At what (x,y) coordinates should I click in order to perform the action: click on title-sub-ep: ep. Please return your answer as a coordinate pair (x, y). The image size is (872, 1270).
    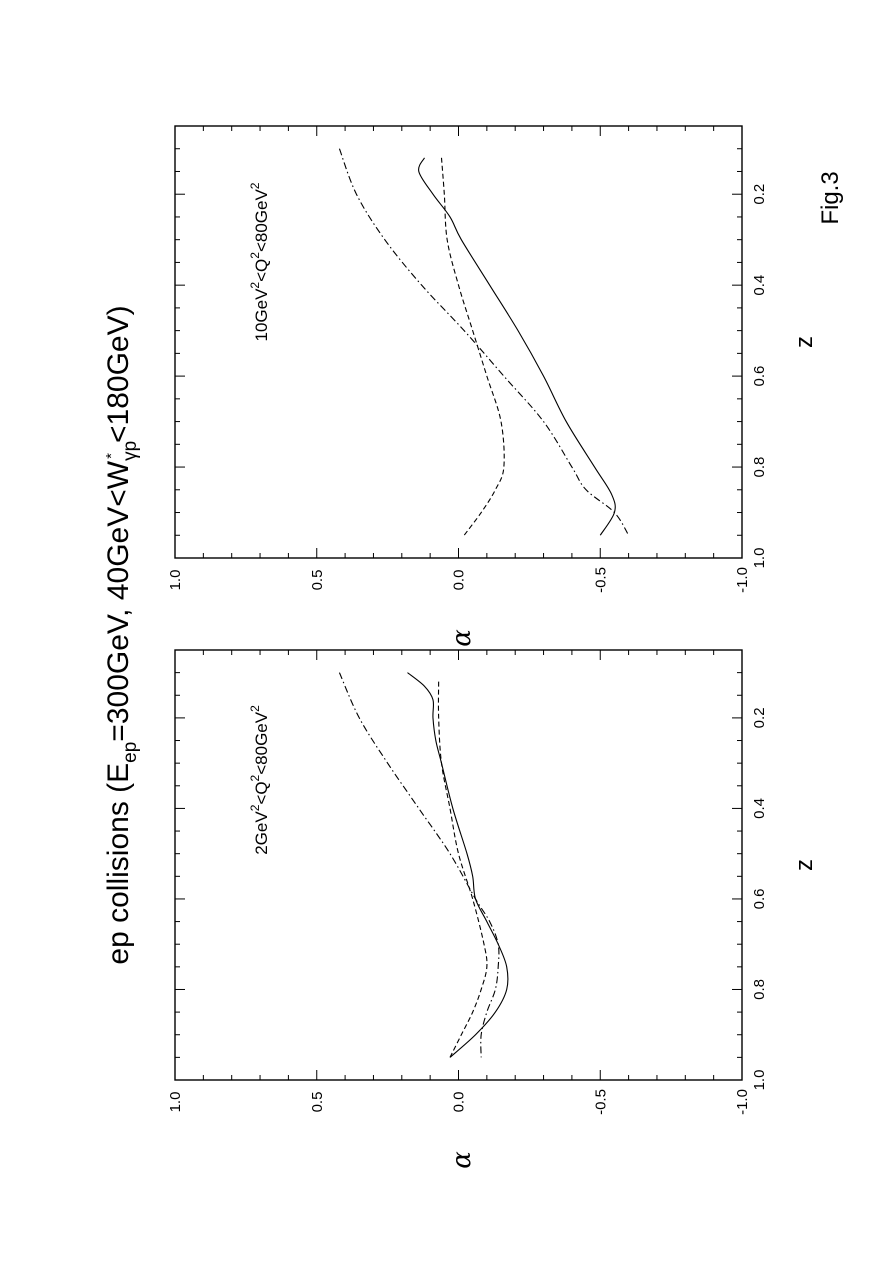
    Looking at the image, I should click on (130, 752).